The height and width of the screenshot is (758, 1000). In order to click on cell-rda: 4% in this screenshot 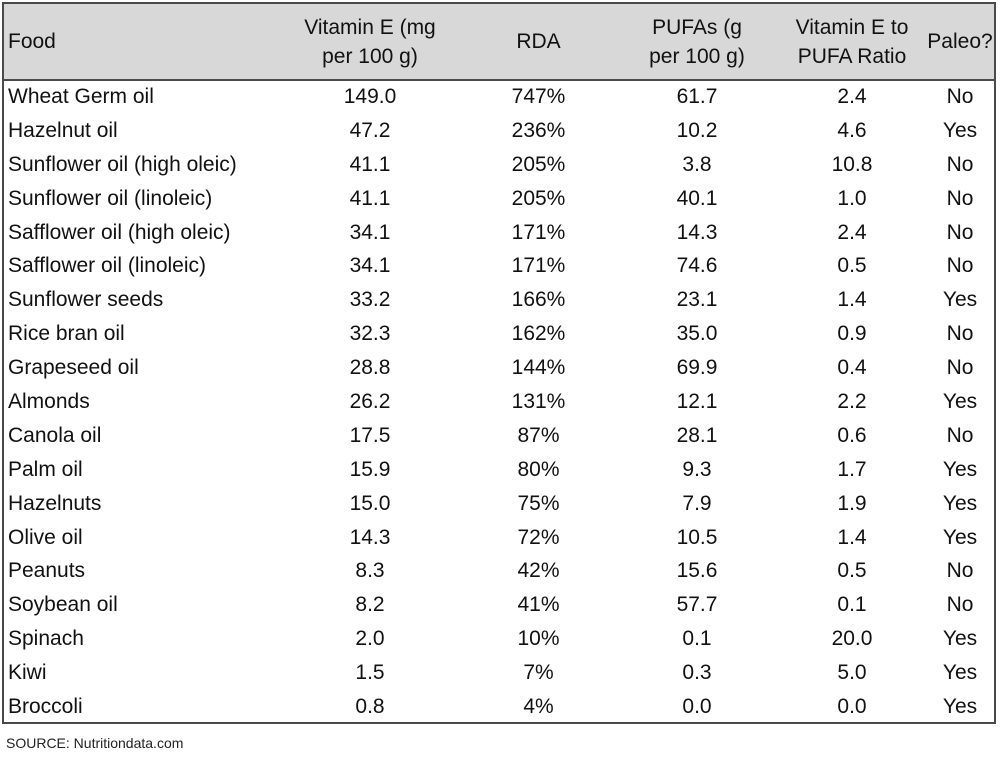, I will do `click(538, 706)`.